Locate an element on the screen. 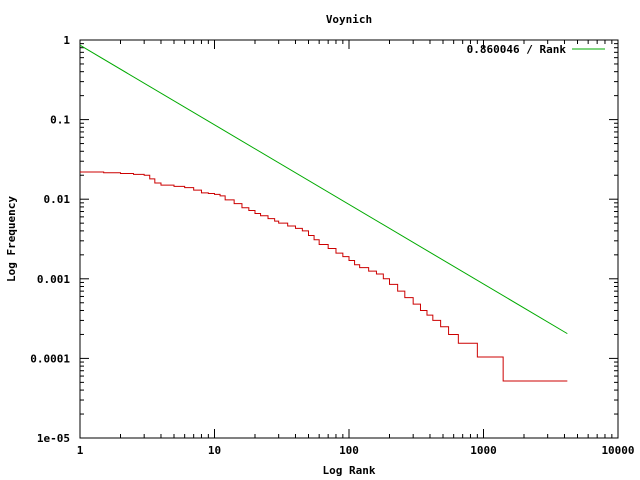 Image resolution: width=640 pixels, height=480 pixels. x-tick-label: 1 is located at coordinates (80, 450).